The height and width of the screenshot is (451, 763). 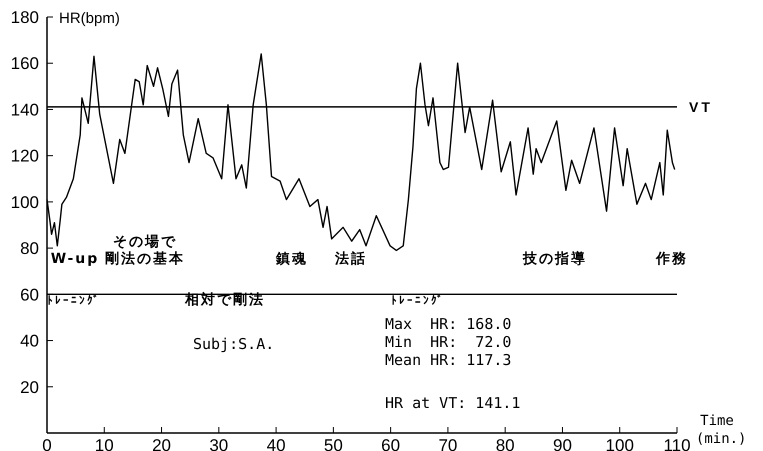 I want to click on annotation: Subj:S.A., so click(x=233, y=344).